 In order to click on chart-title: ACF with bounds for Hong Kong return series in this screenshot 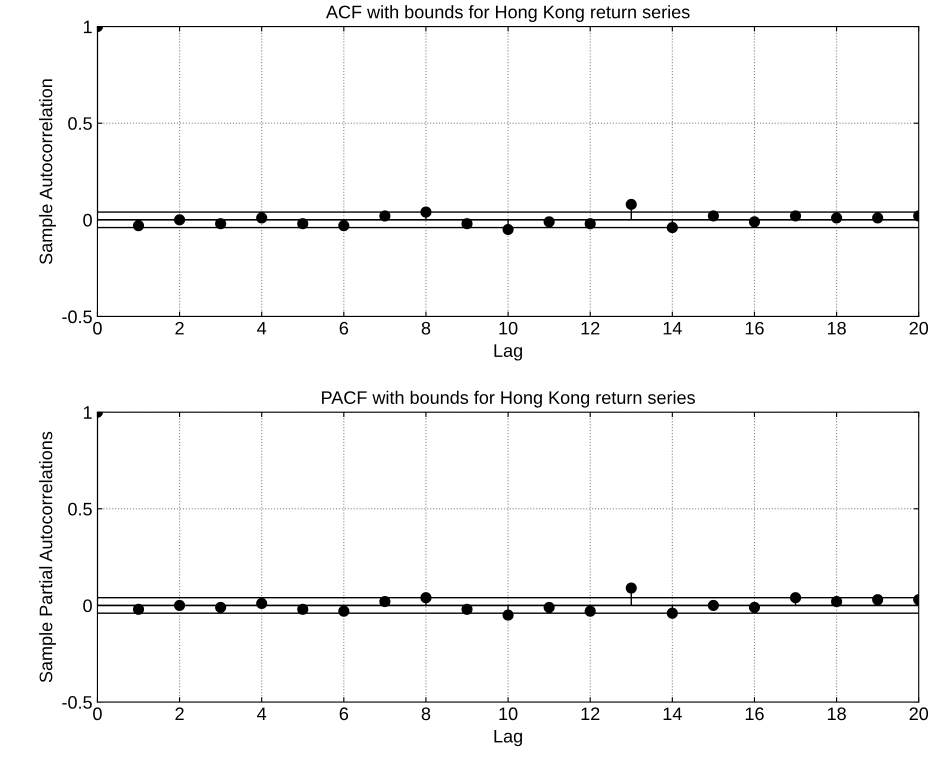, I will do `click(508, 13)`.